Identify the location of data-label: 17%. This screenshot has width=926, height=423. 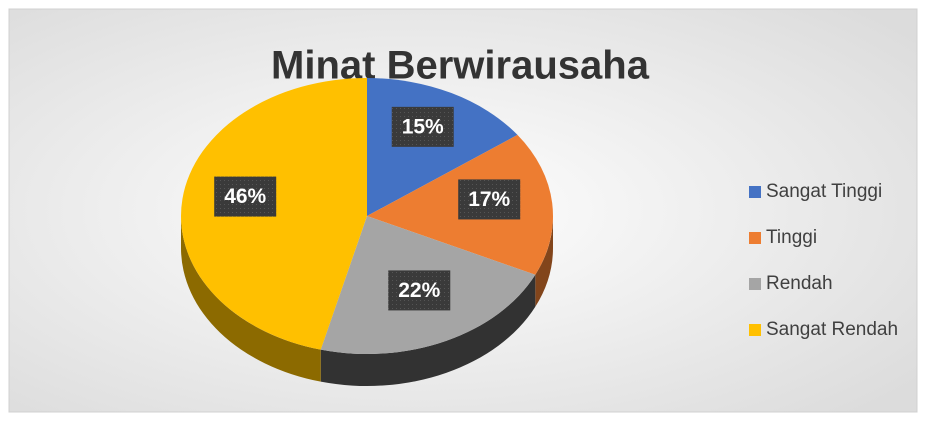
(489, 199).